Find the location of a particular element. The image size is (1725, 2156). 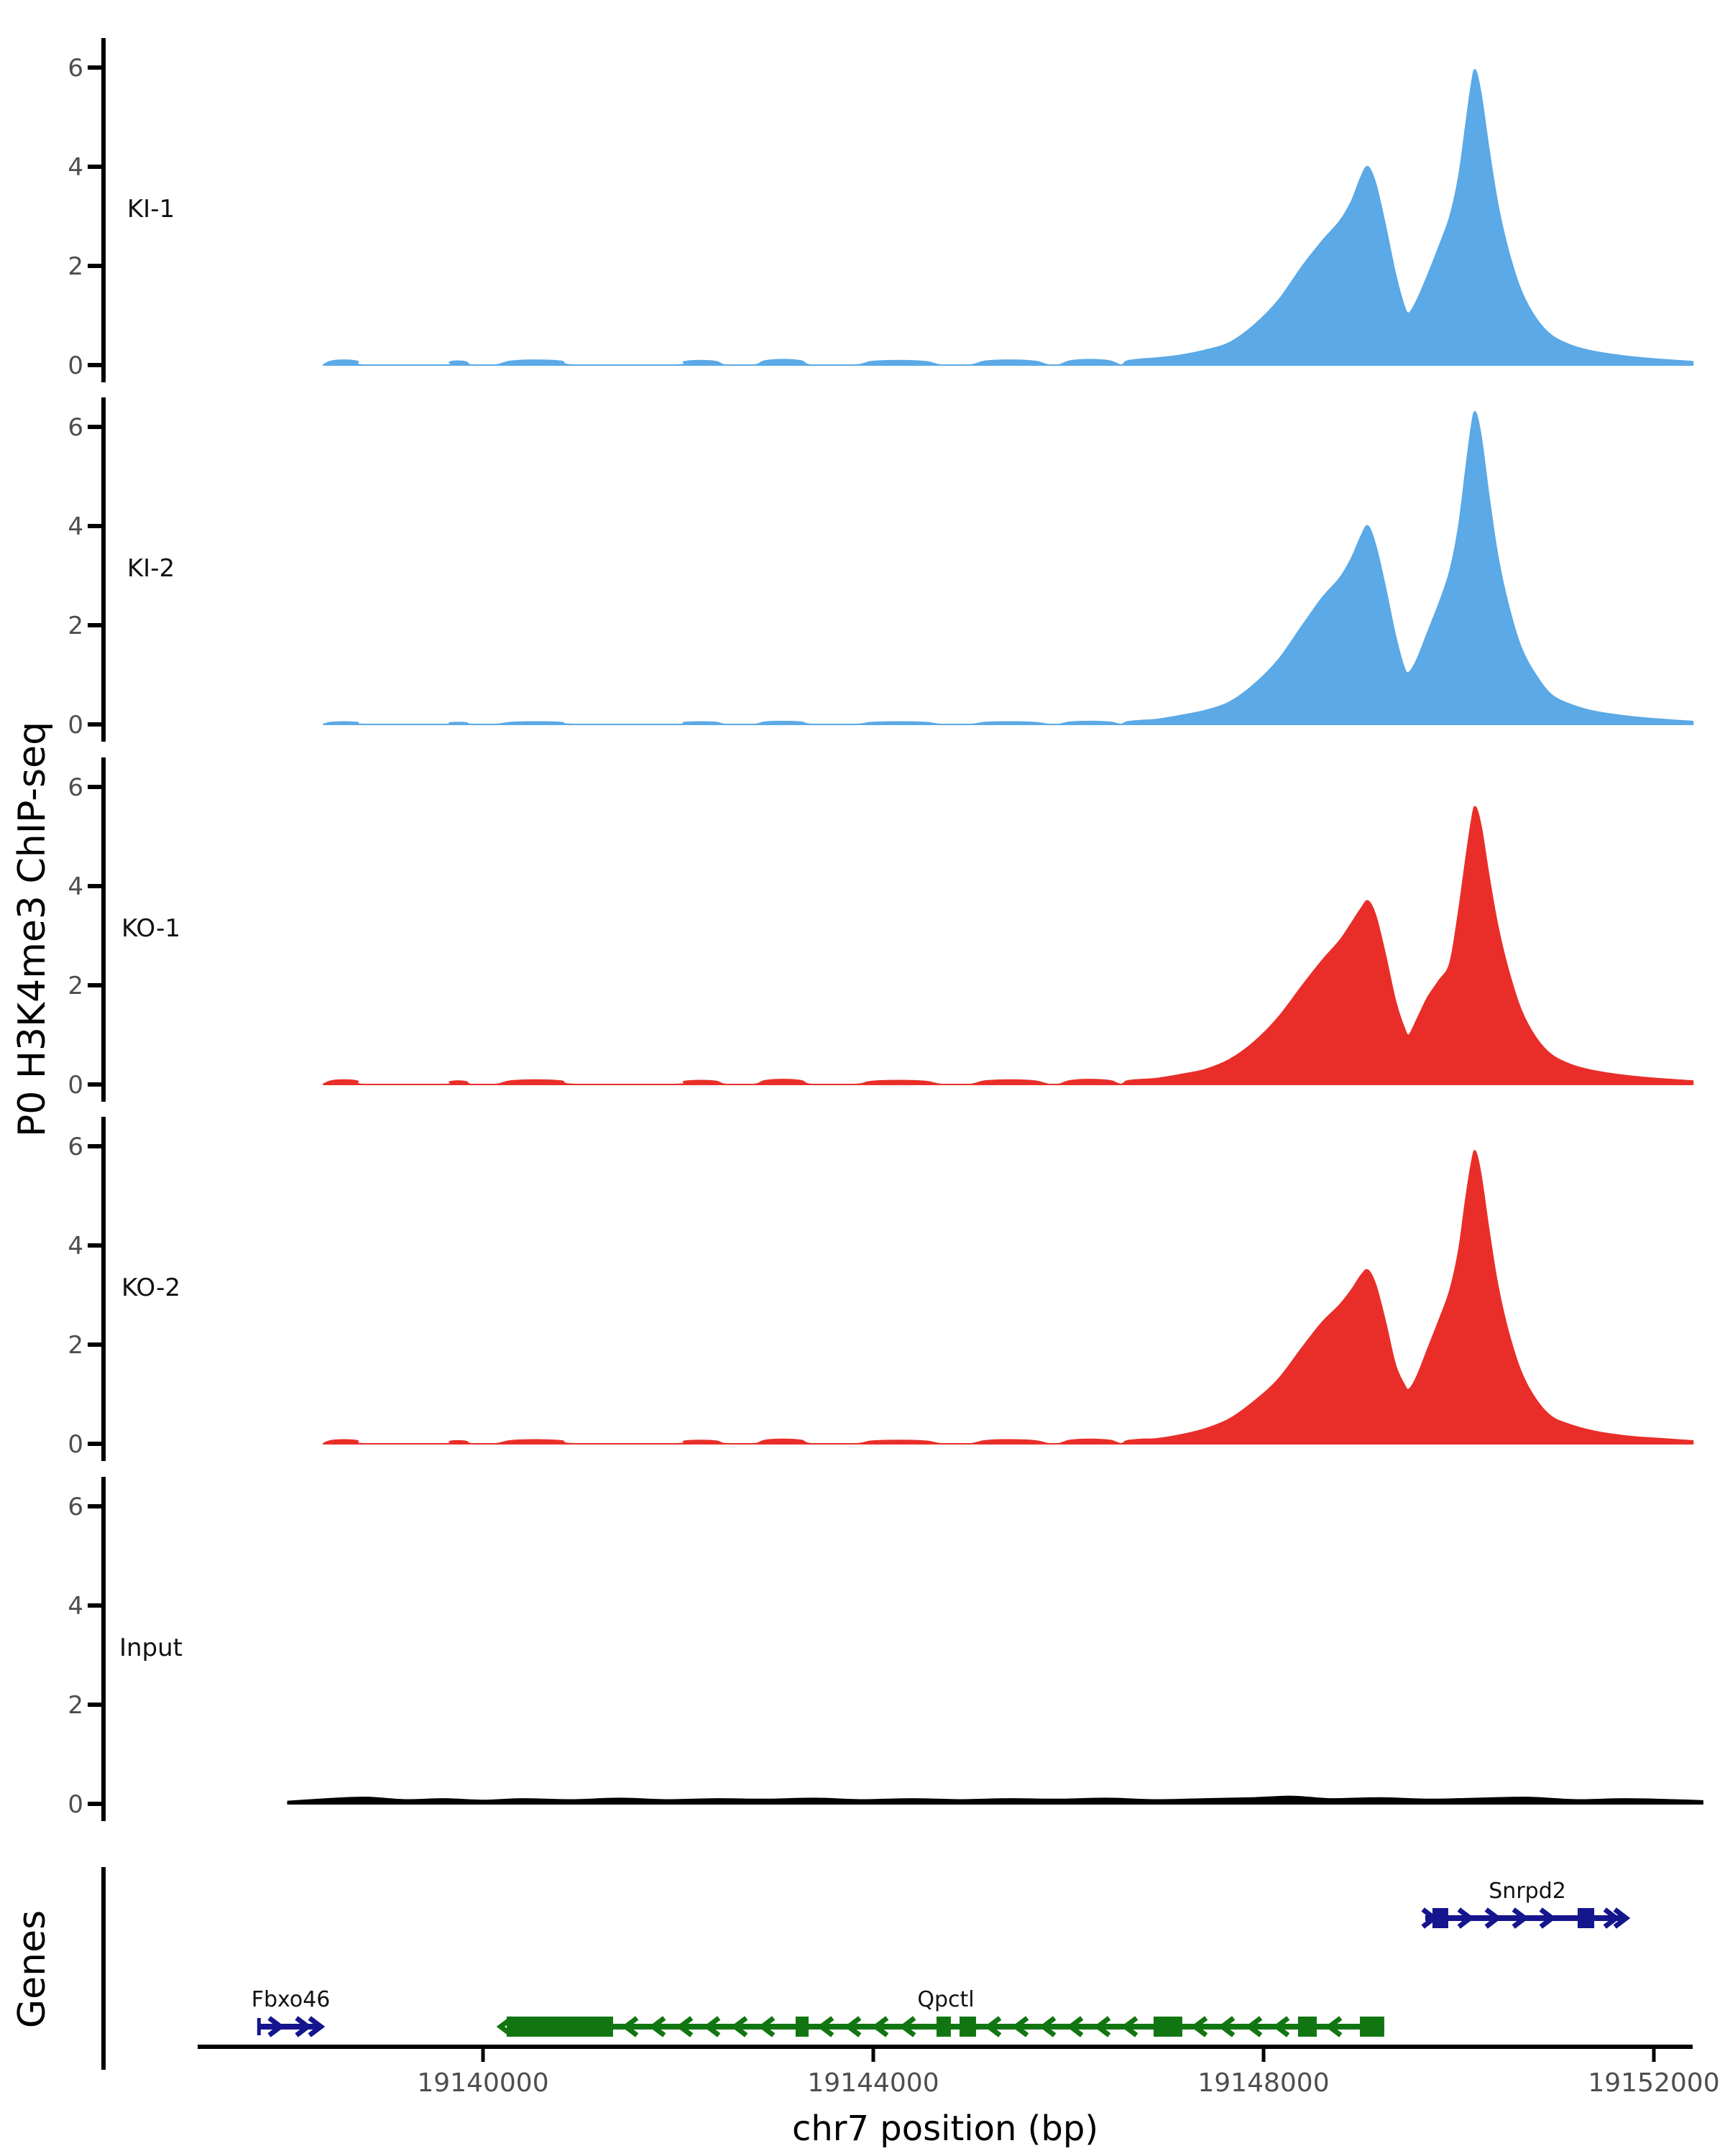

y-axis-title: P0 H3K4me3 ChIP-seq is located at coordinates (32, 930).